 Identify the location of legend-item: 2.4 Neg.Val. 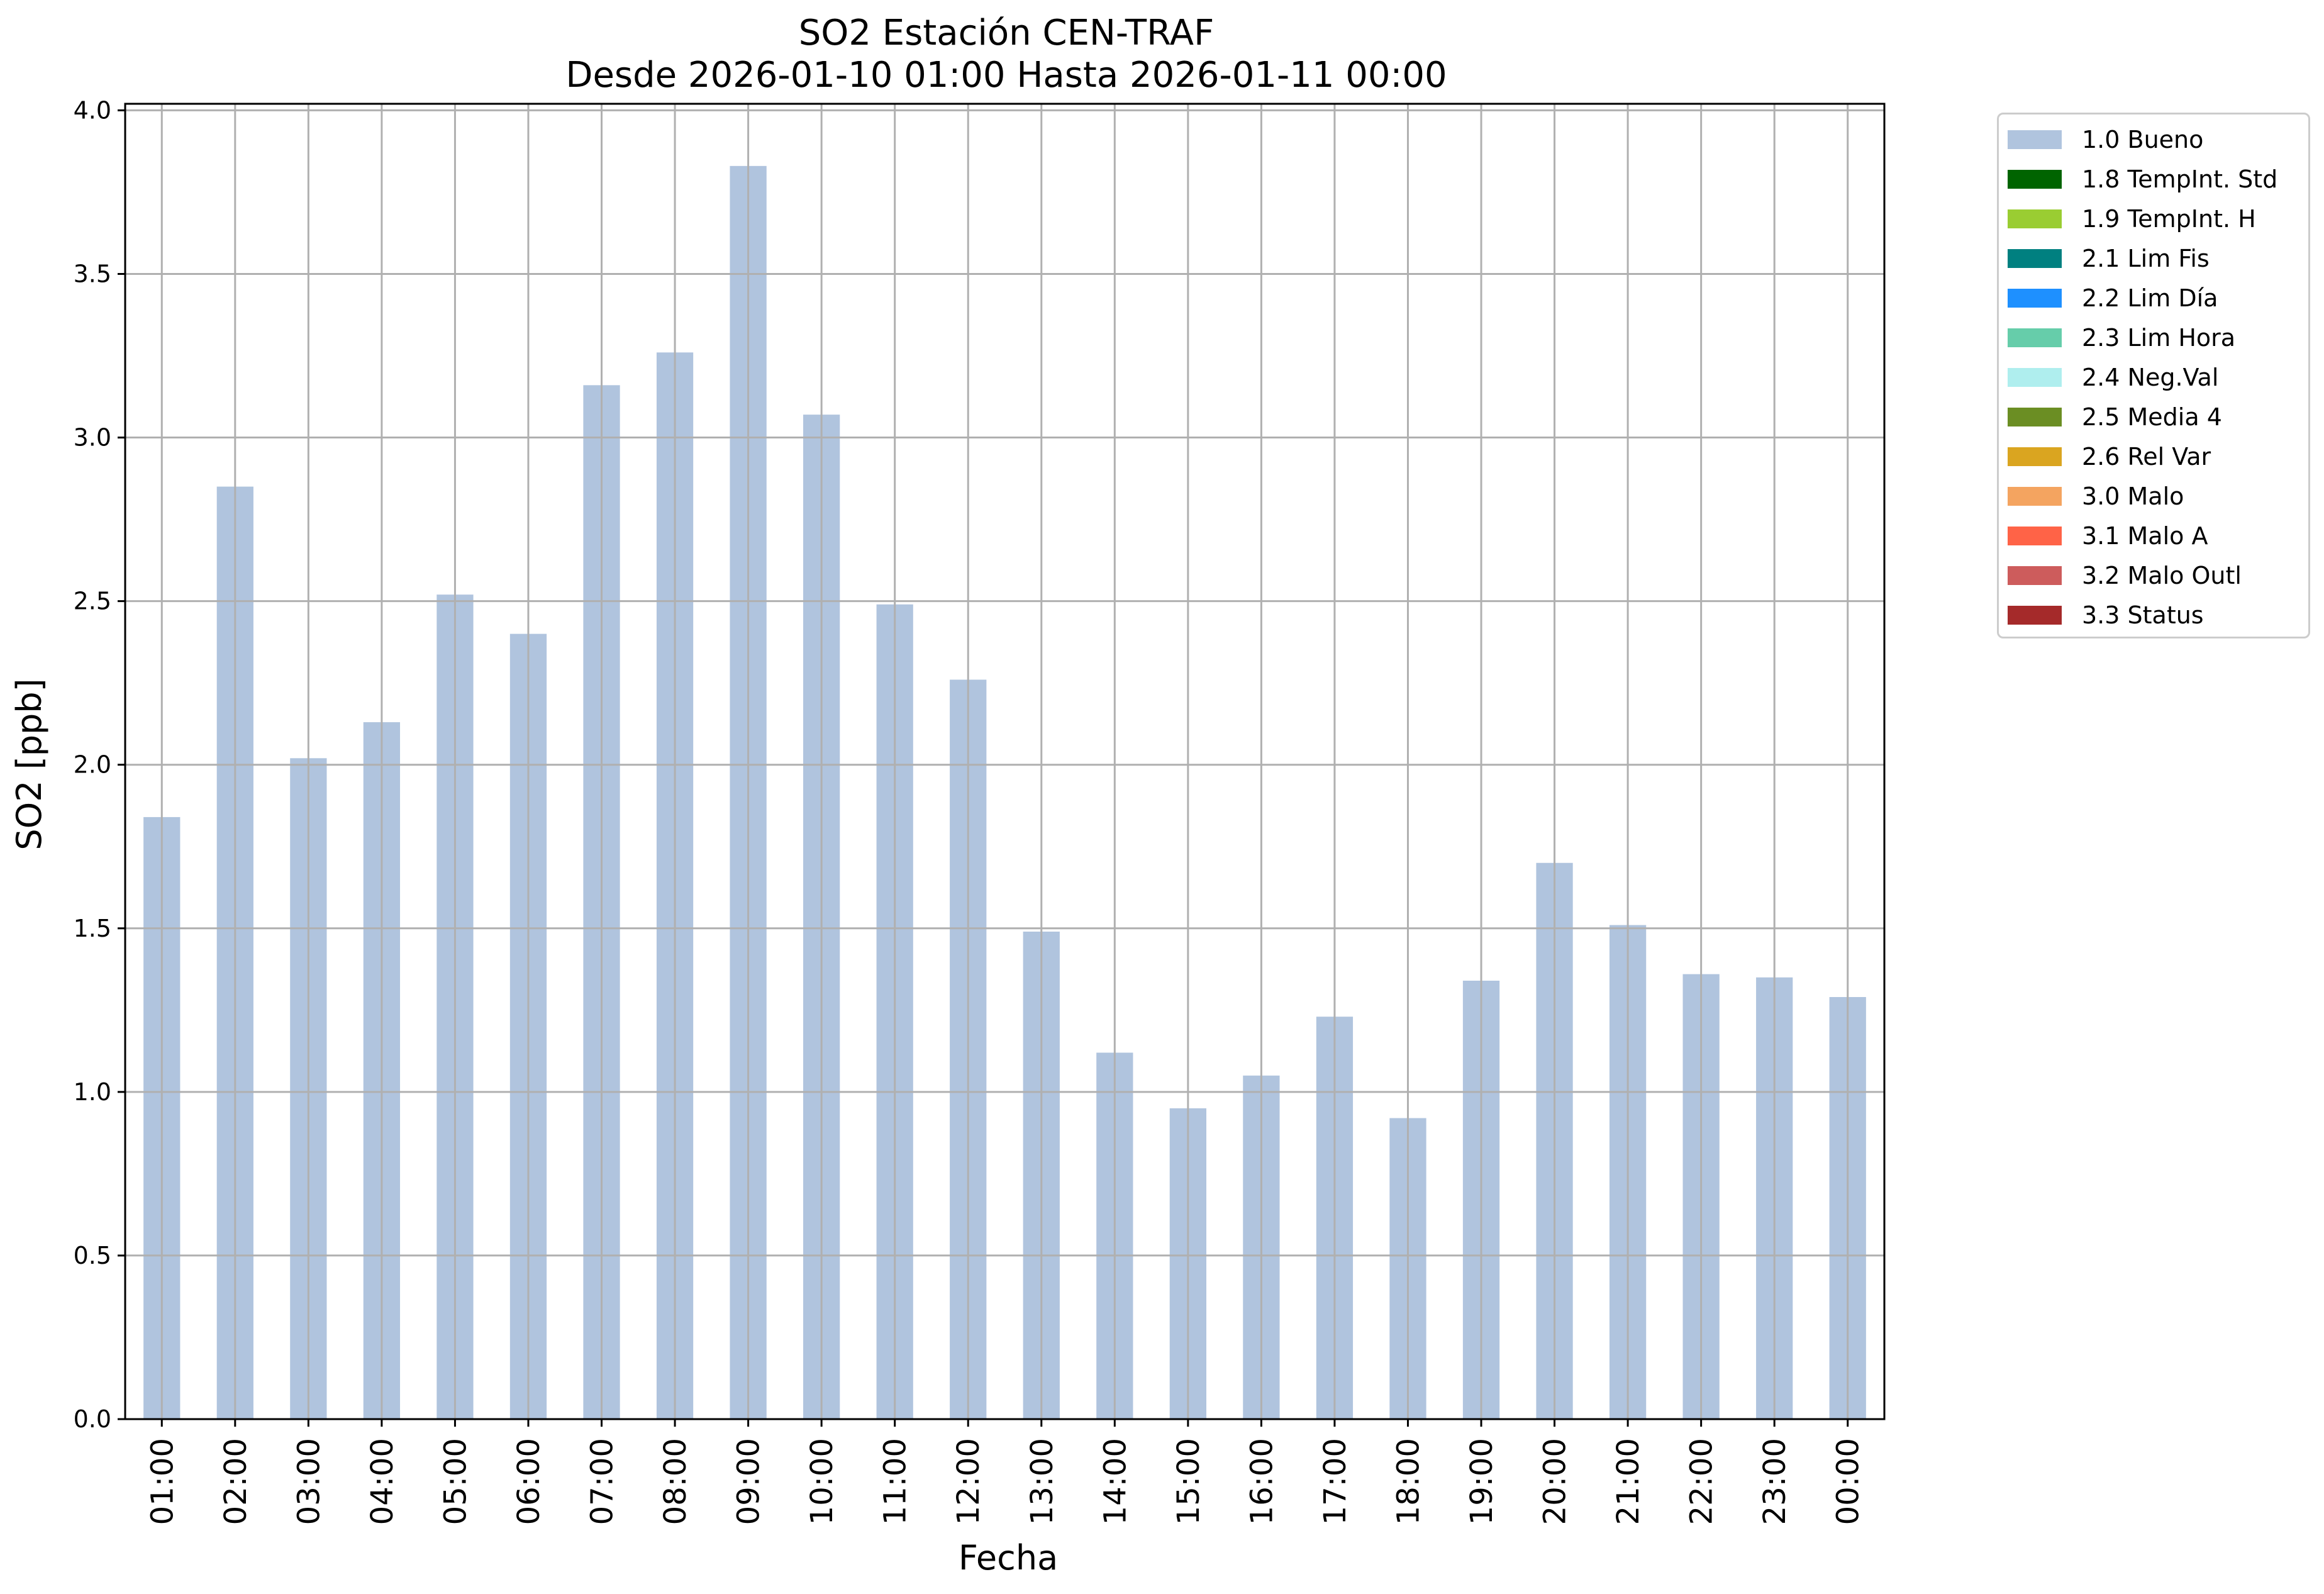
(2113, 377).